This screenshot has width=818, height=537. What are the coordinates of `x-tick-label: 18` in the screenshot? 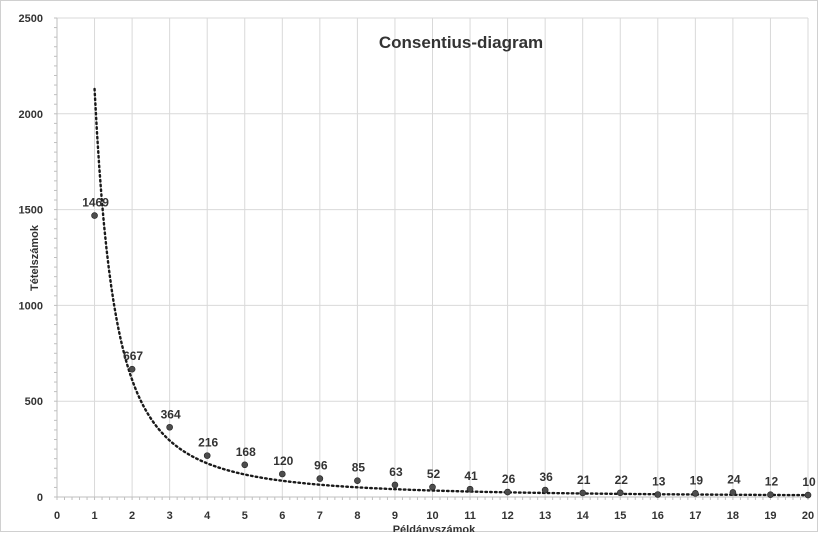 It's located at (733, 516).